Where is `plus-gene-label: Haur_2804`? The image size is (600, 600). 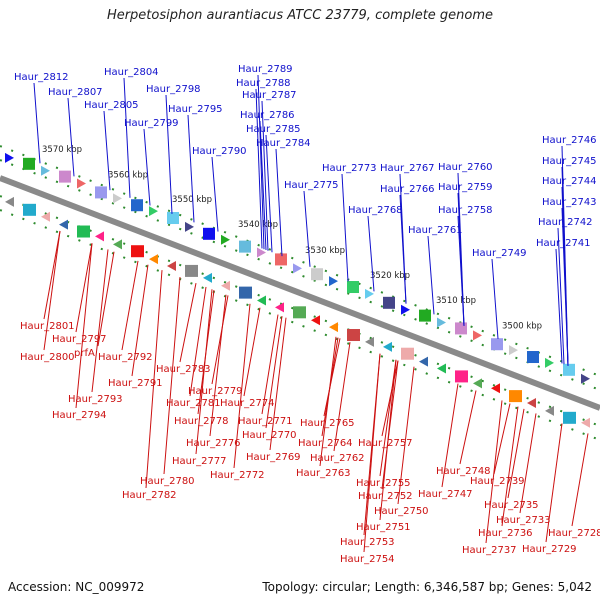
plus-gene-label: Haur_2804 is located at coordinates (131, 72).